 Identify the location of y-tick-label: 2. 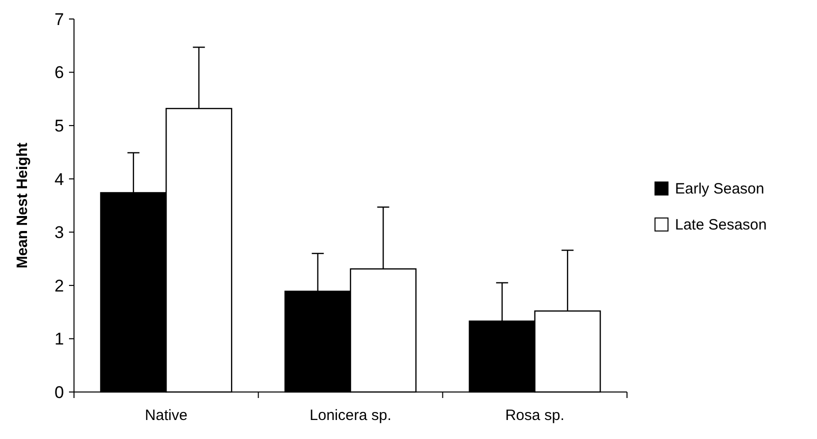
(59, 286).